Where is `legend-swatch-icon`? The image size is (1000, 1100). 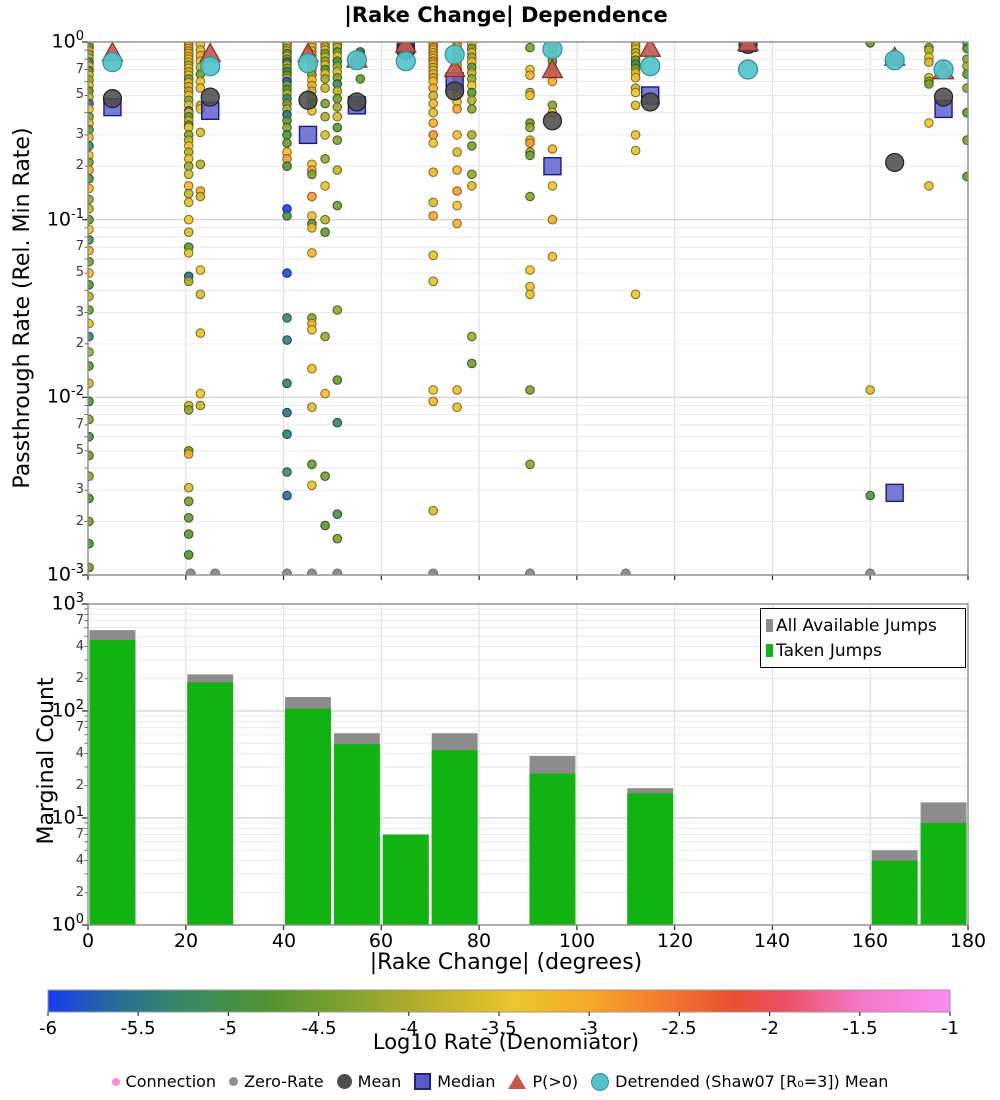
legend-swatch-icon is located at coordinates (769, 625).